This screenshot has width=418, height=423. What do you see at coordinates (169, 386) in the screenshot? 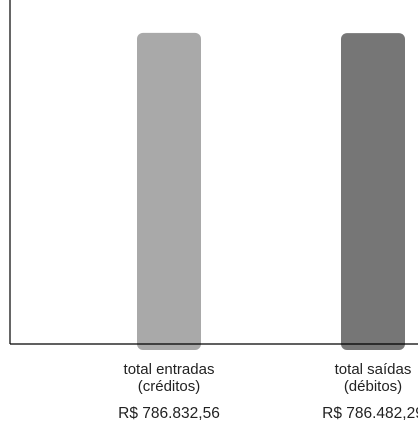
I see `category-label-1-line-2: (créditos)` at bounding box center [169, 386].